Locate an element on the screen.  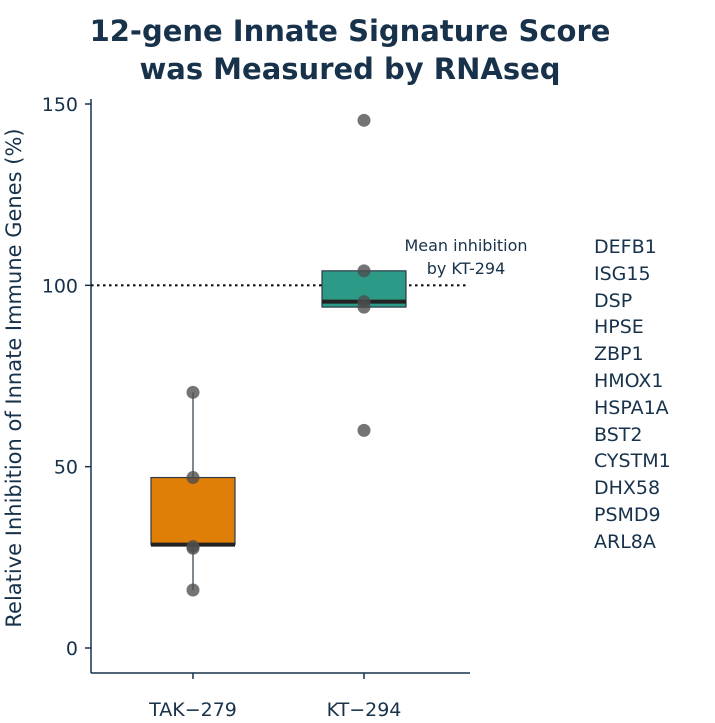
reference-line-label-line-2: by KT-294 is located at coordinates (466, 268).